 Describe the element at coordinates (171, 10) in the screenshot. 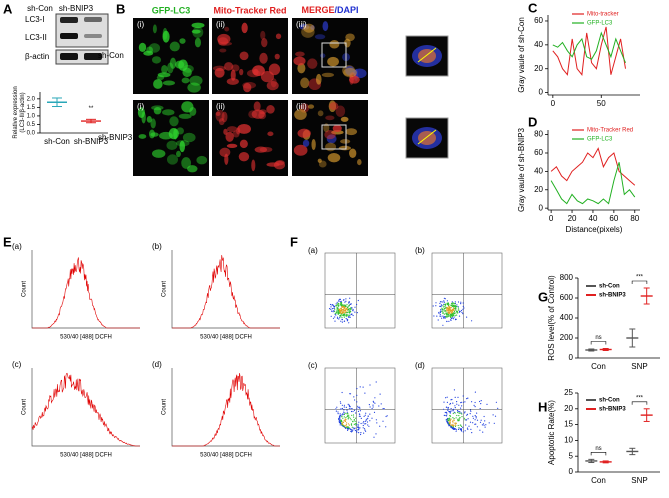

I see `col-header: GFP-LC3` at that location.